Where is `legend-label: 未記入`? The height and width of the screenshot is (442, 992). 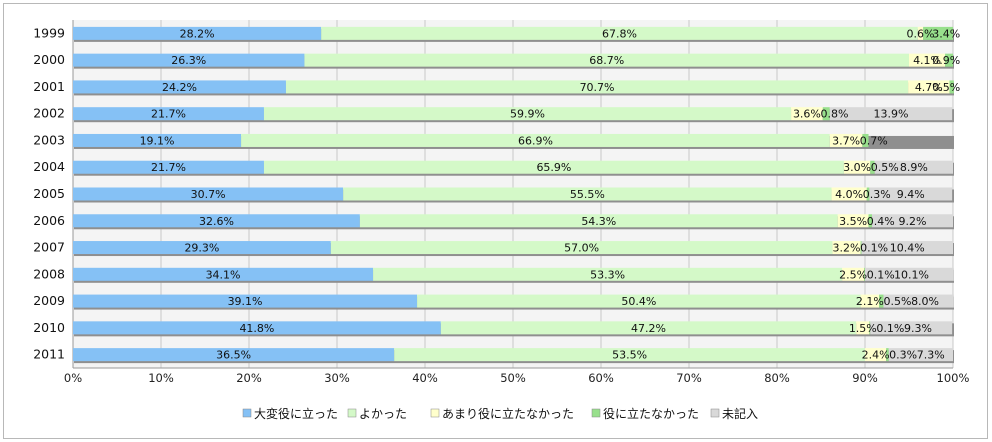 legend-label: 未記入 is located at coordinates (740, 413).